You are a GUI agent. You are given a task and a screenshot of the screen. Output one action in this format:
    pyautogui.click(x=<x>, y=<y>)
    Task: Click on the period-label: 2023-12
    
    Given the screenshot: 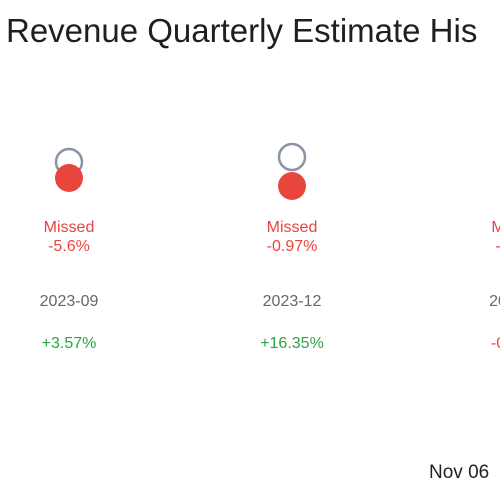 What is the action you would take?
    pyautogui.click(x=292, y=301)
    